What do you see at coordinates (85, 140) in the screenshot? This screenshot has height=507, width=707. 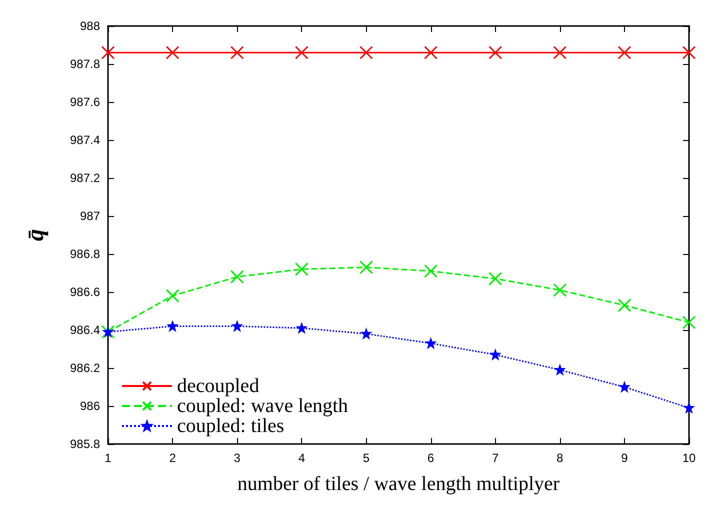 I see `y-tick-label: 987.4` at bounding box center [85, 140].